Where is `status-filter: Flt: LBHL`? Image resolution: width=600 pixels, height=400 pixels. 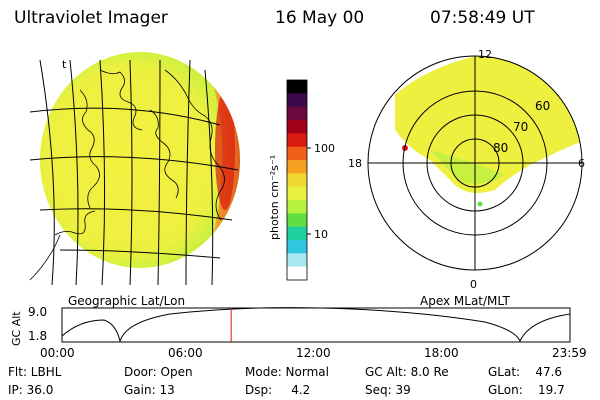
status-filter: Flt: LBHL is located at coordinates (35, 372).